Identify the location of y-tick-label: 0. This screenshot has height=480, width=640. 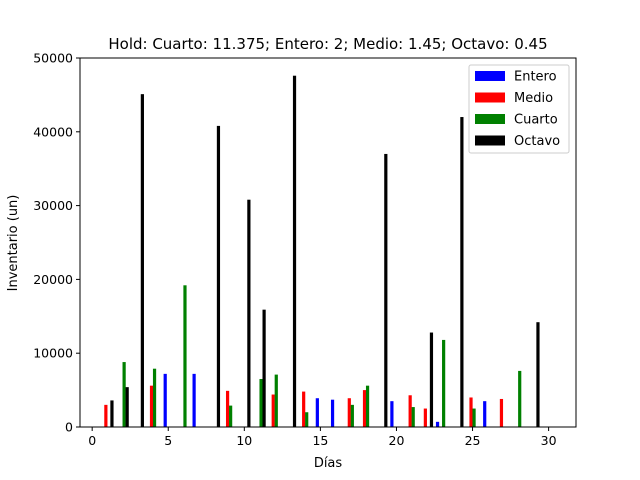
(69, 427).